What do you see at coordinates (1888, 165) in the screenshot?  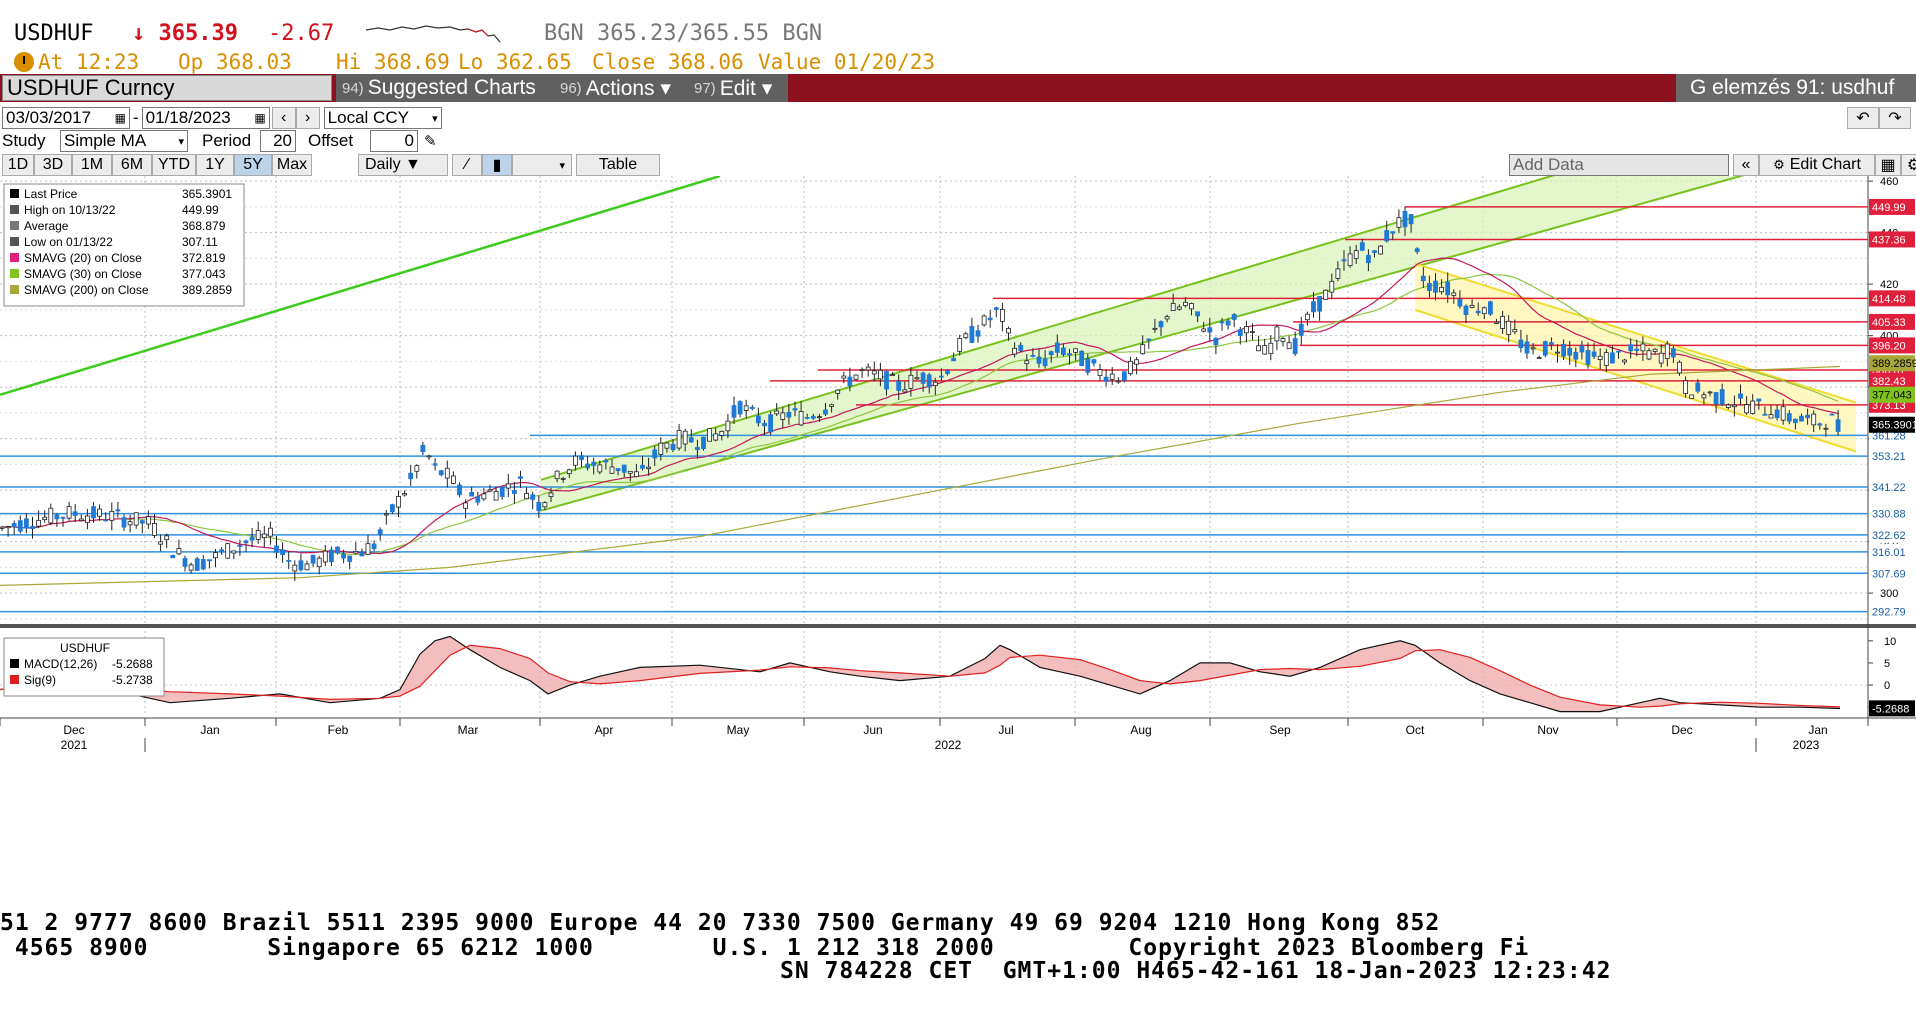 I see `chart-options-button: ▦` at bounding box center [1888, 165].